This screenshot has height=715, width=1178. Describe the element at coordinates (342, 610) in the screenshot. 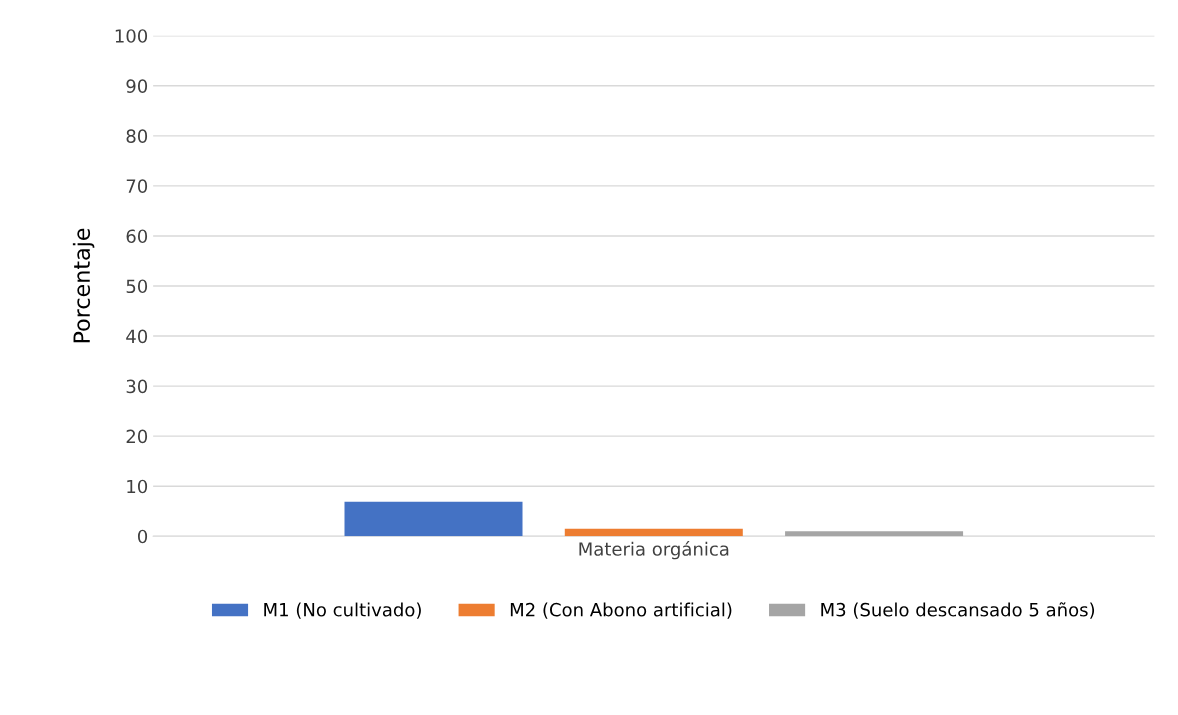

I see `legend-label: M1 (No cultivado)` at that location.